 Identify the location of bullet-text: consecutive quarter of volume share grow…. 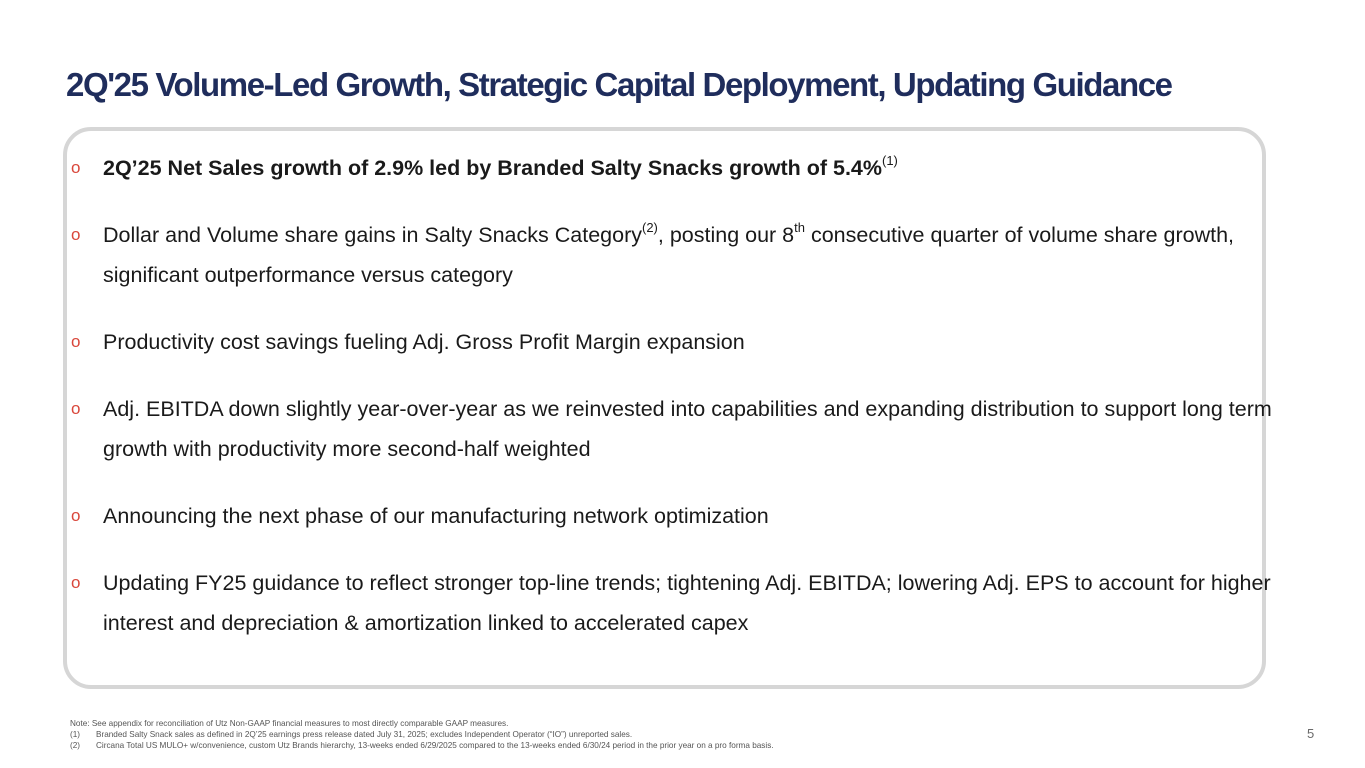
(669, 255).